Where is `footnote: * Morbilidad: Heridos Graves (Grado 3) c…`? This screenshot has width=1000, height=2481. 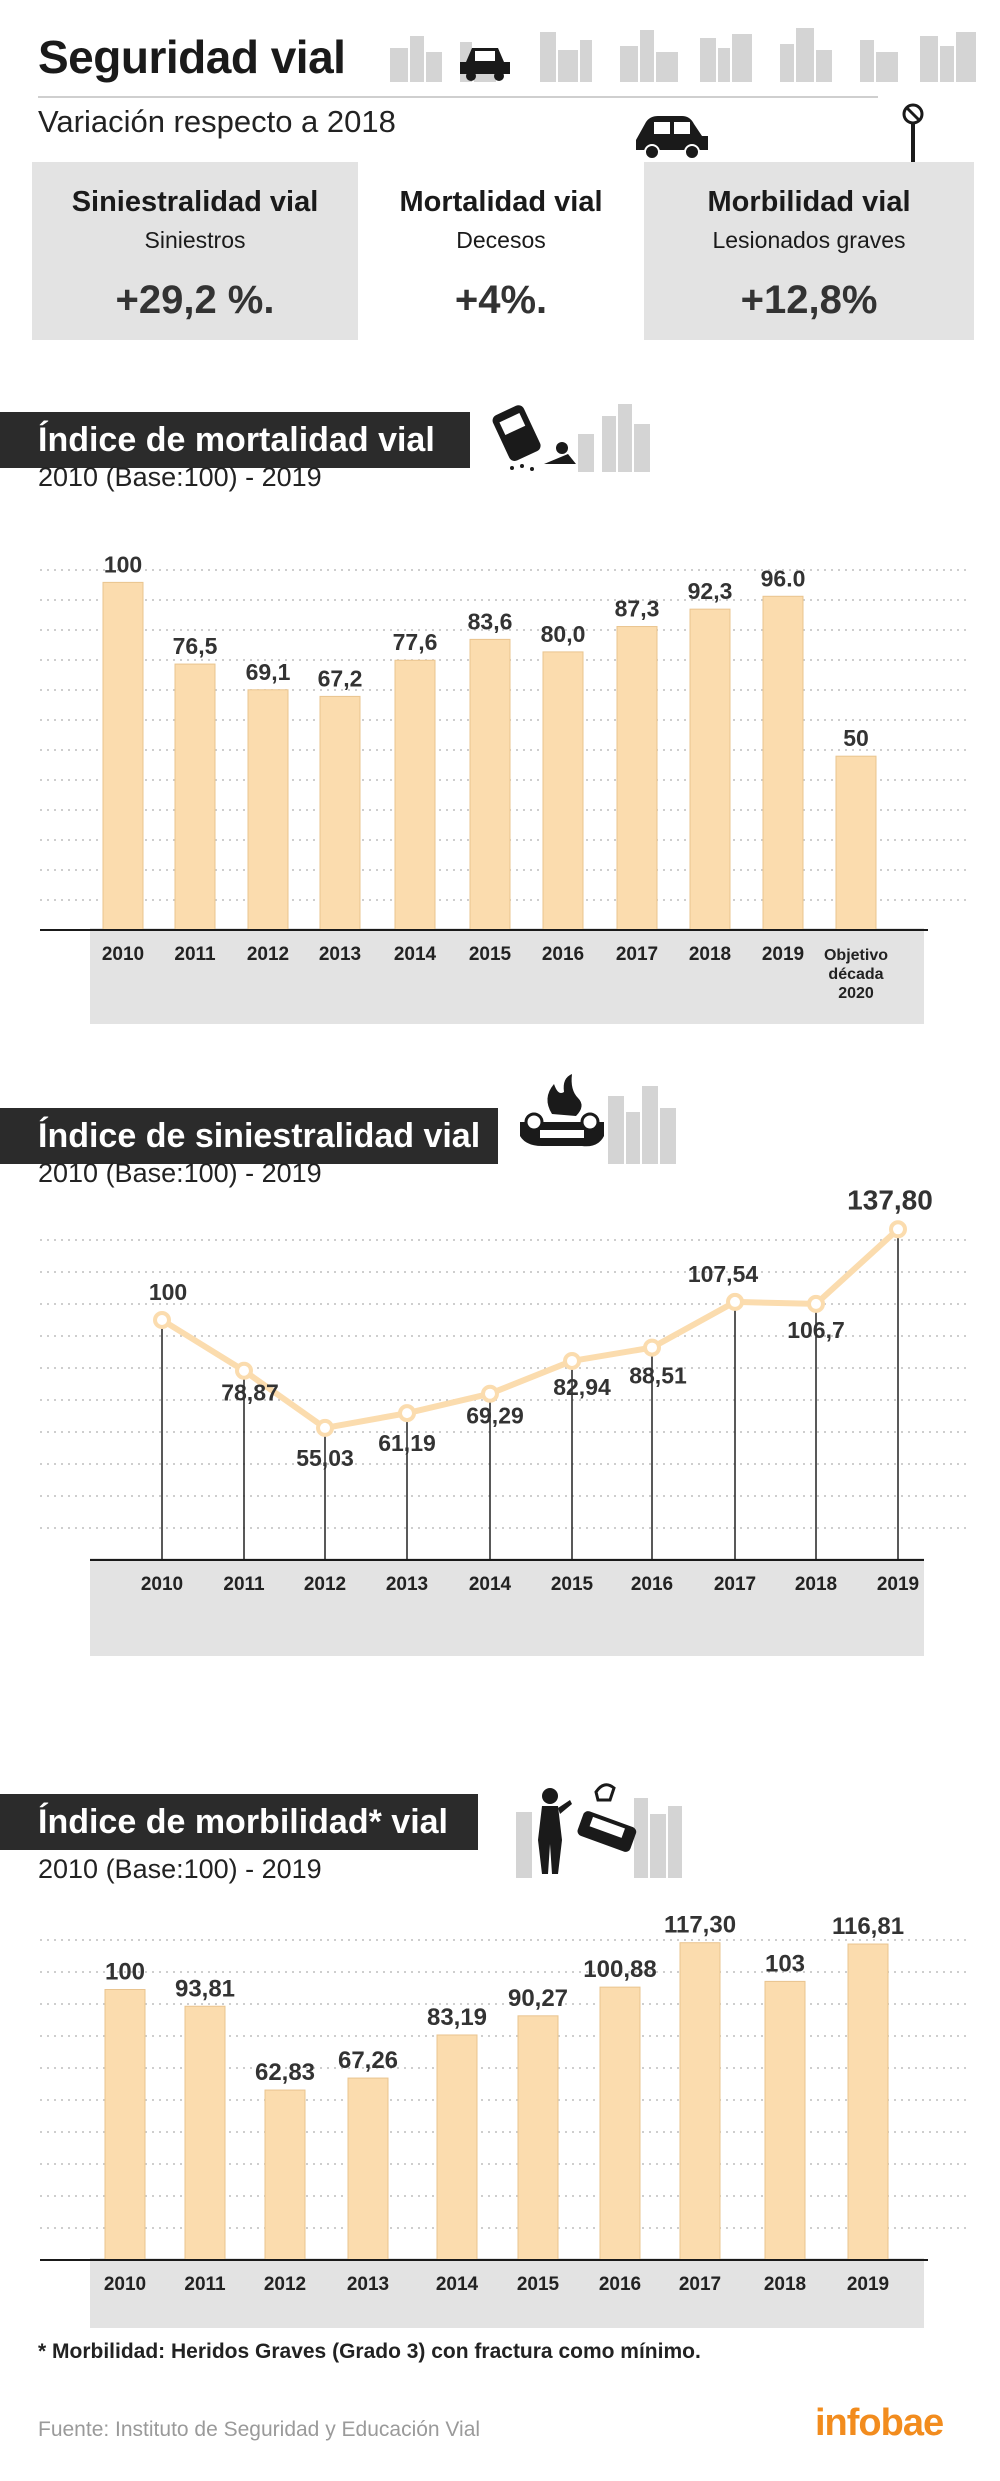 footnote: * Morbilidad: Heridos Graves (Grado 3) c… is located at coordinates (369, 2351).